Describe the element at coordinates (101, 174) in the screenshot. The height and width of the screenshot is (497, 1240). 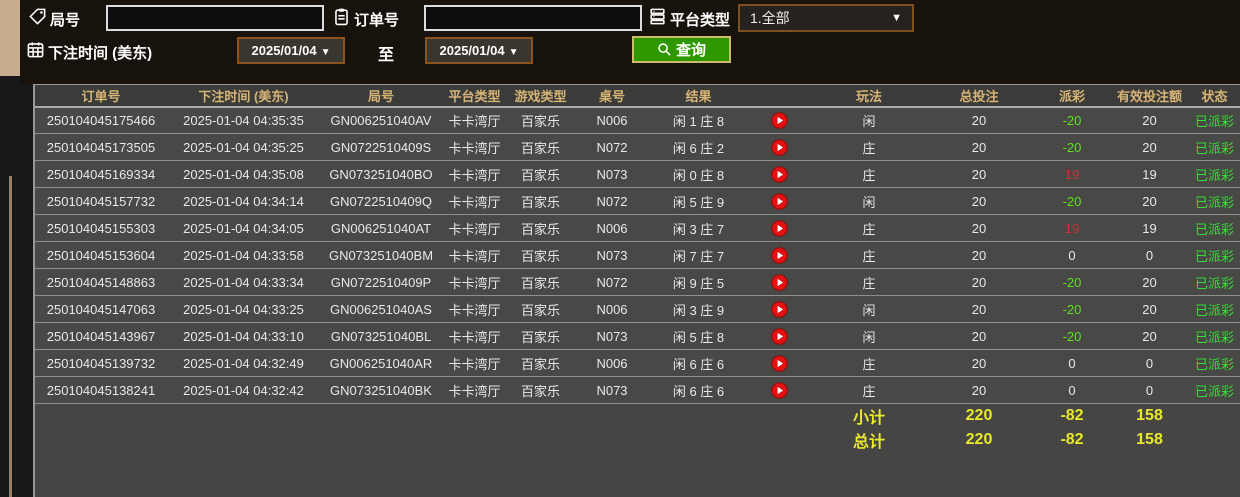
I see `cell-order-id: 250104045169334` at that location.